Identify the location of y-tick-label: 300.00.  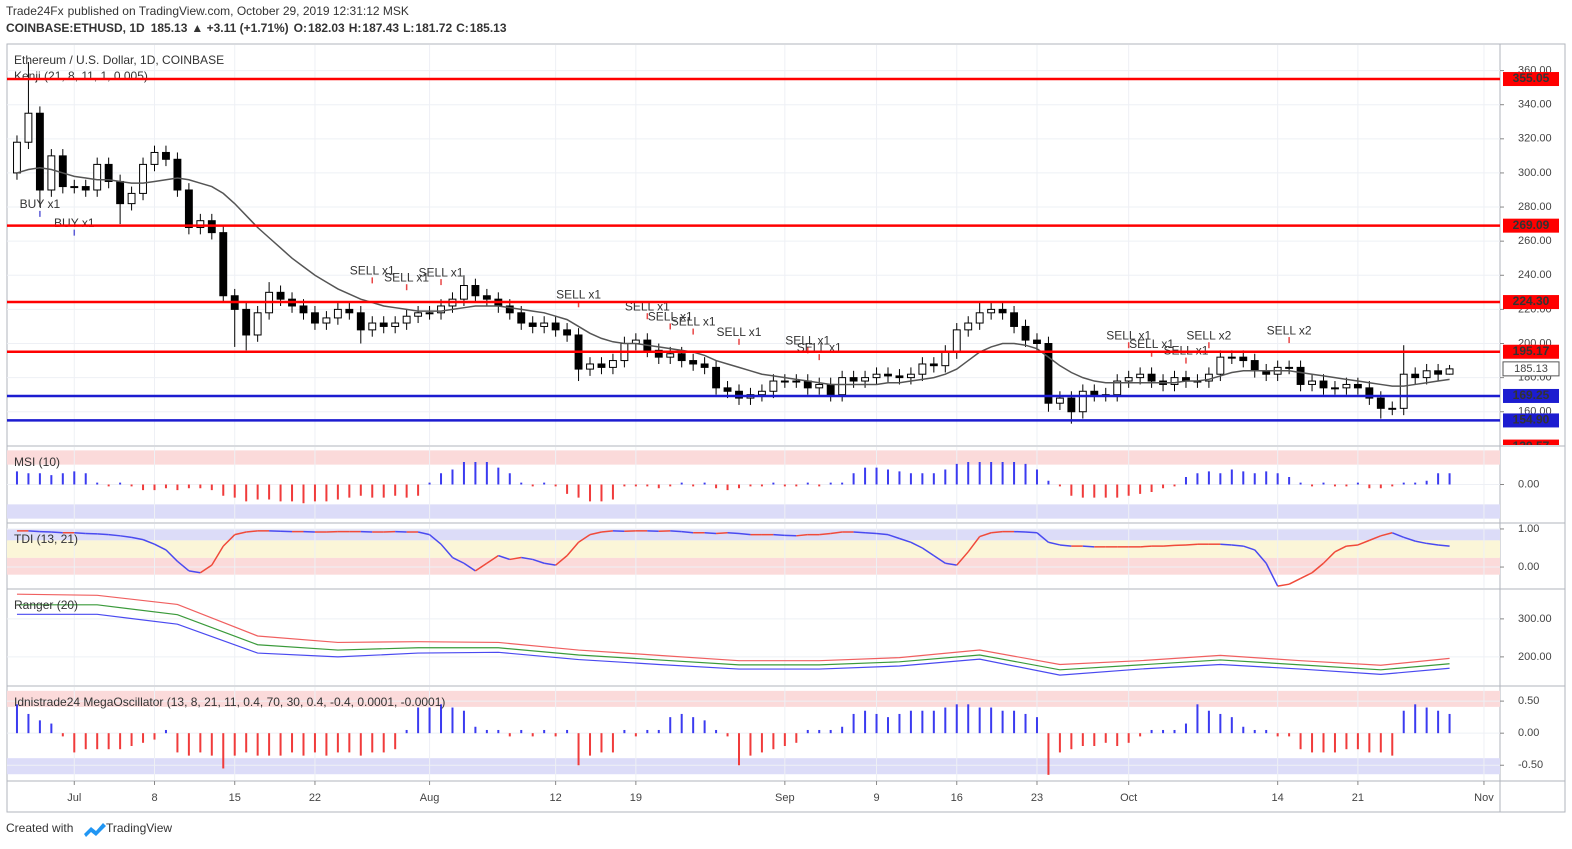
(1535, 173).